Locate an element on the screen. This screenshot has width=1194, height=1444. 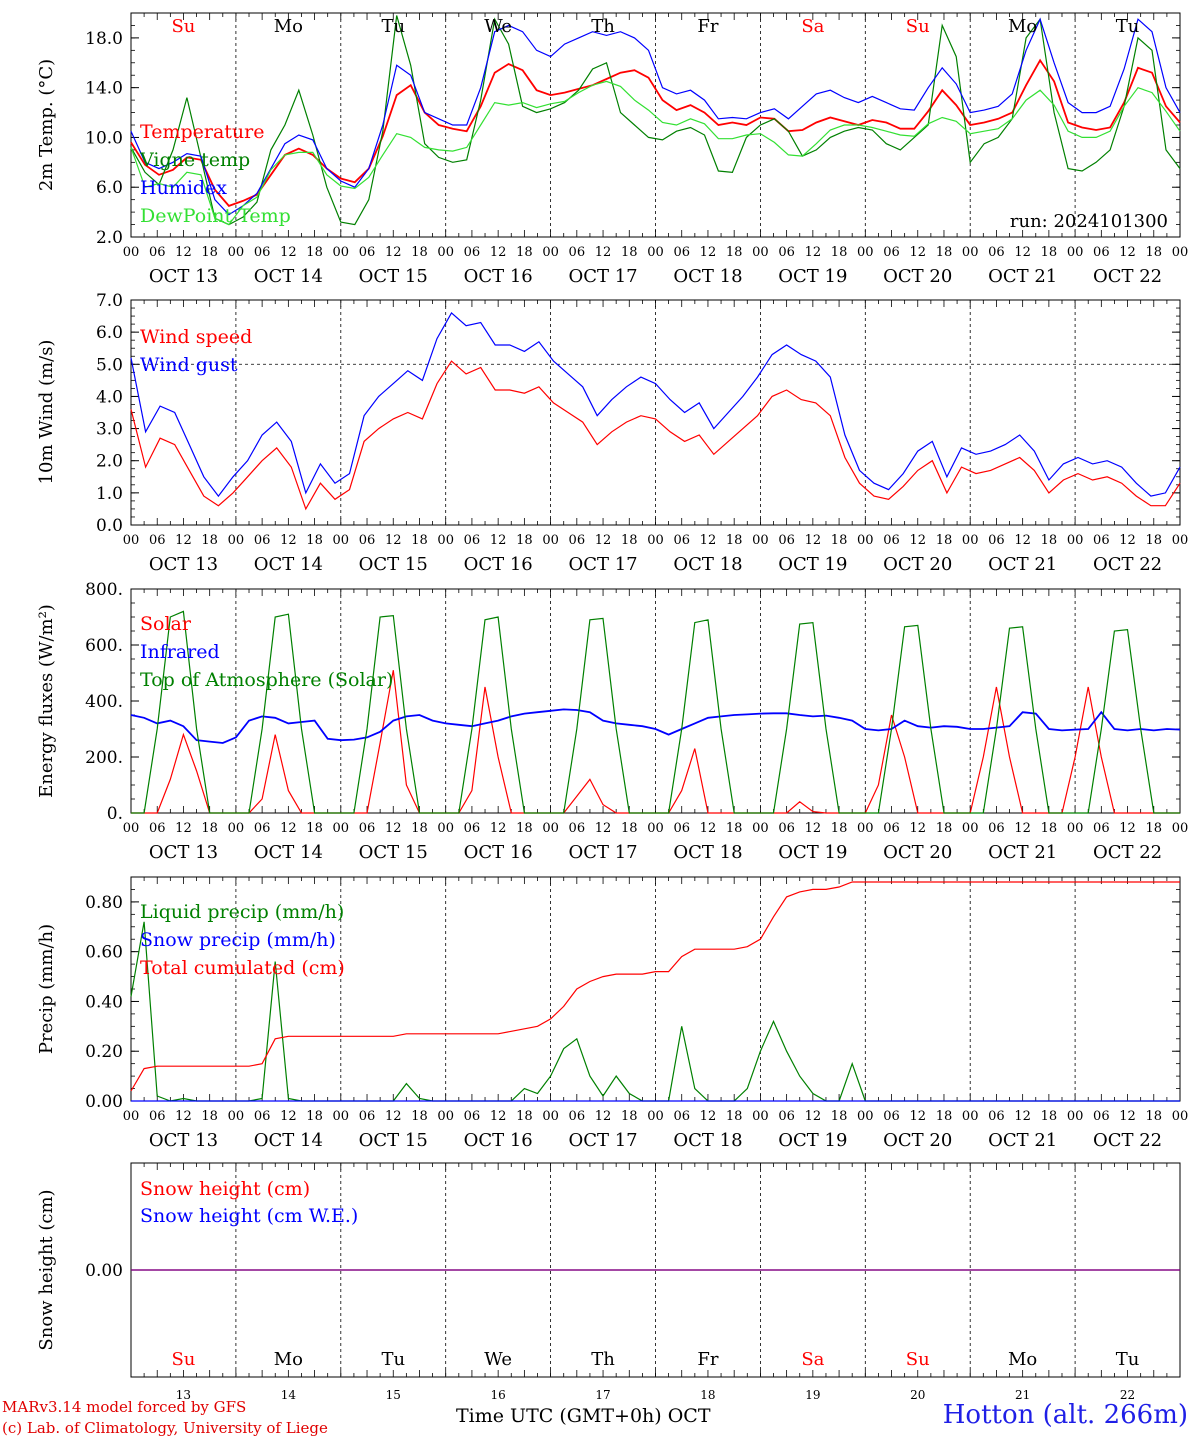
day-label-top: We is located at coordinates (498, 26).